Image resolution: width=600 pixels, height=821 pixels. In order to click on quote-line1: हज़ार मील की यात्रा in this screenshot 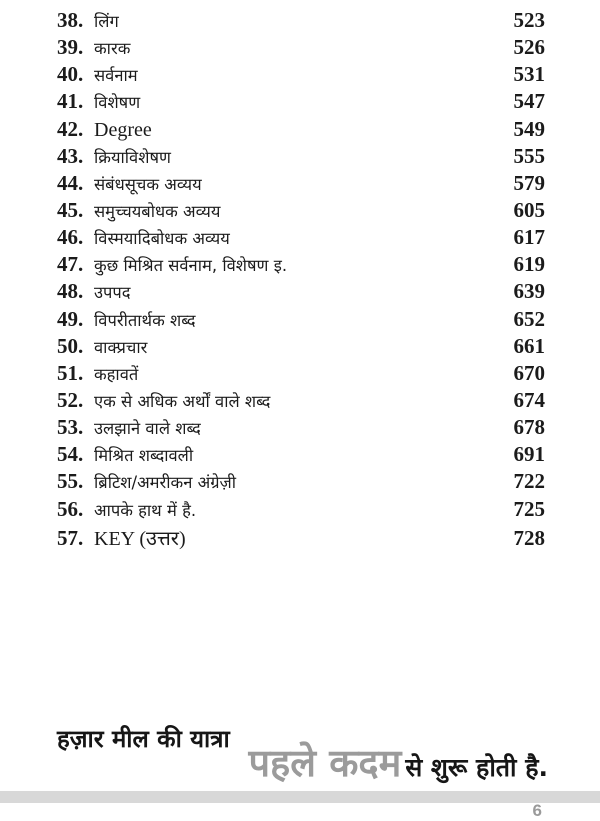, I will do `click(143, 739)`.